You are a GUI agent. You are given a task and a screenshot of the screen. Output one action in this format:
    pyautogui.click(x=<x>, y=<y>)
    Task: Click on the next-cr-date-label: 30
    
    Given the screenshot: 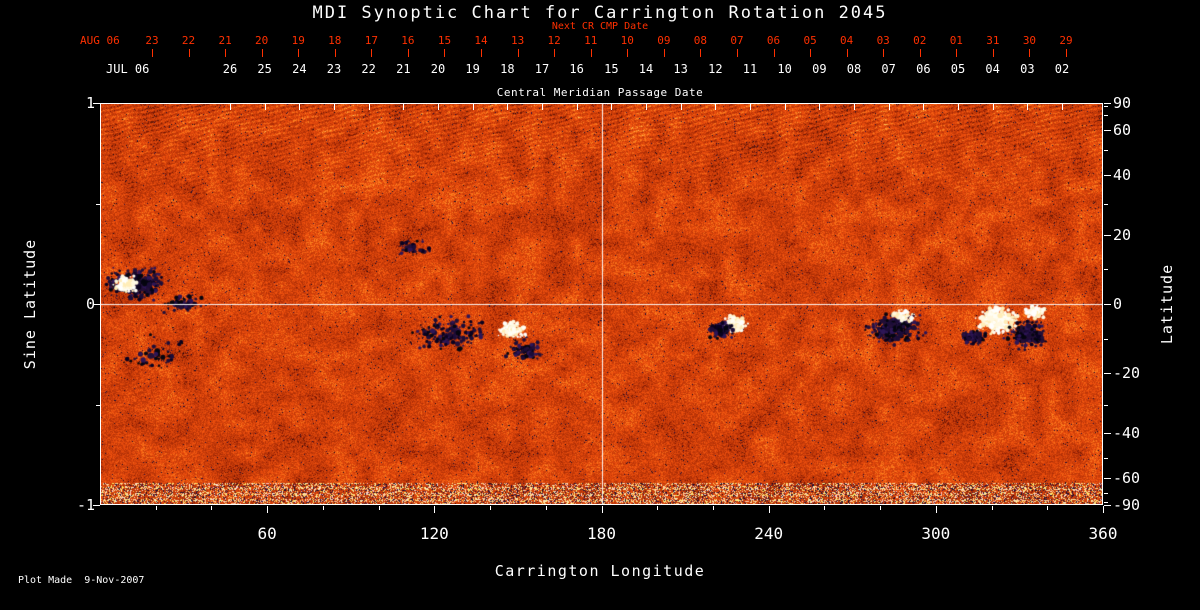 What is the action you would take?
    pyautogui.click(x=1029, y=40)
    